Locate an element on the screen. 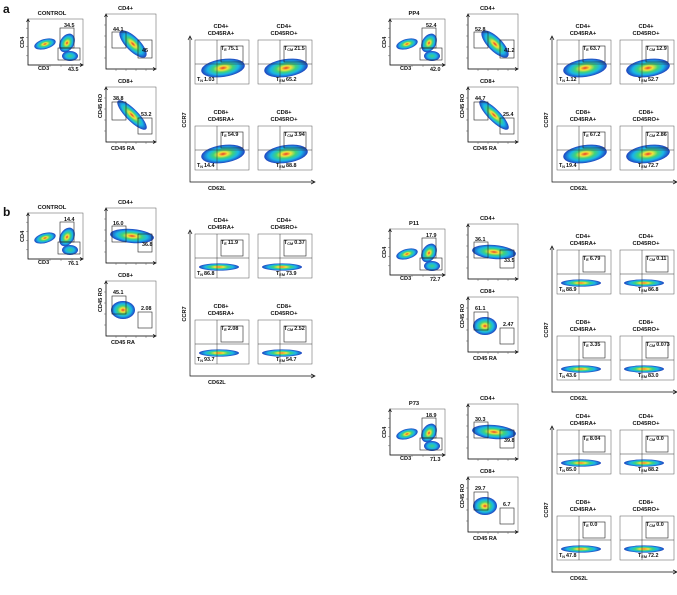  cd8-ra-value: 2.08 is located at coordinates (146, 309).